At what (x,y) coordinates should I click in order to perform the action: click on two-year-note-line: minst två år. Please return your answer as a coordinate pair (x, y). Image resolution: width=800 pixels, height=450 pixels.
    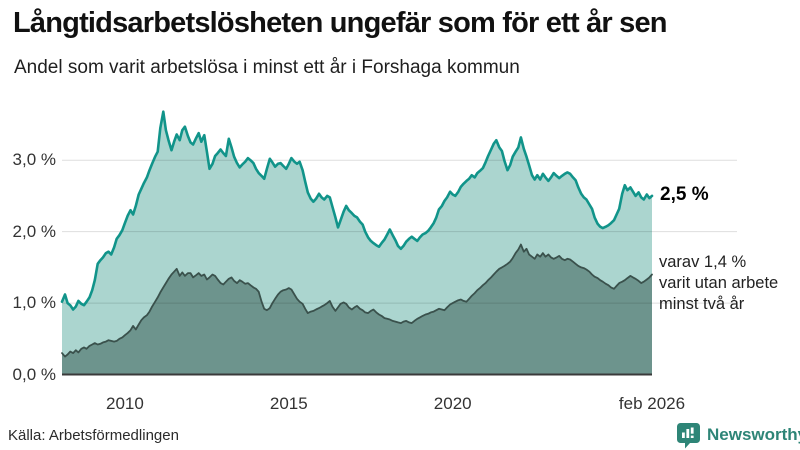
    Looking at the image, I should click on (702, 304).